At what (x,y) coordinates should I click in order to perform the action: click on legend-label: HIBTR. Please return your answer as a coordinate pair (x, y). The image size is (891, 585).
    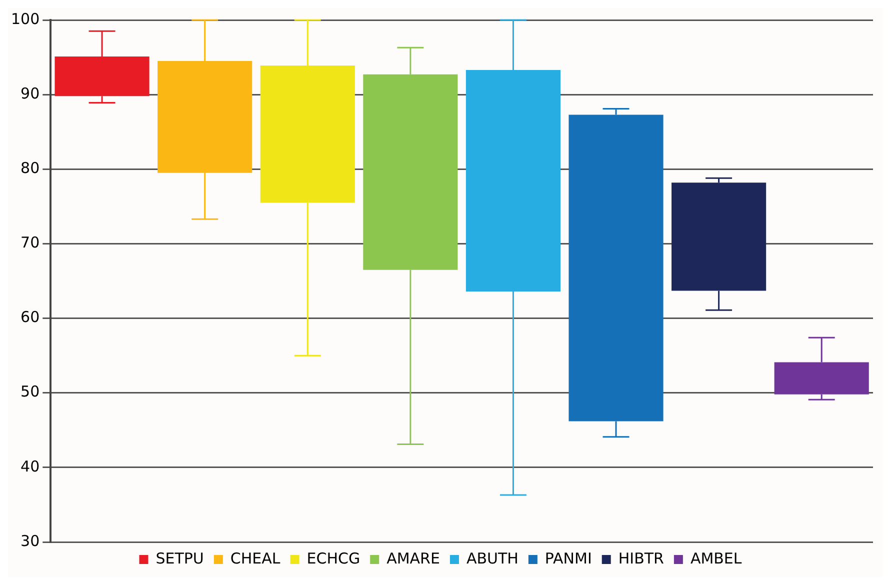
    Looking at the image, I should click on (641, 558).